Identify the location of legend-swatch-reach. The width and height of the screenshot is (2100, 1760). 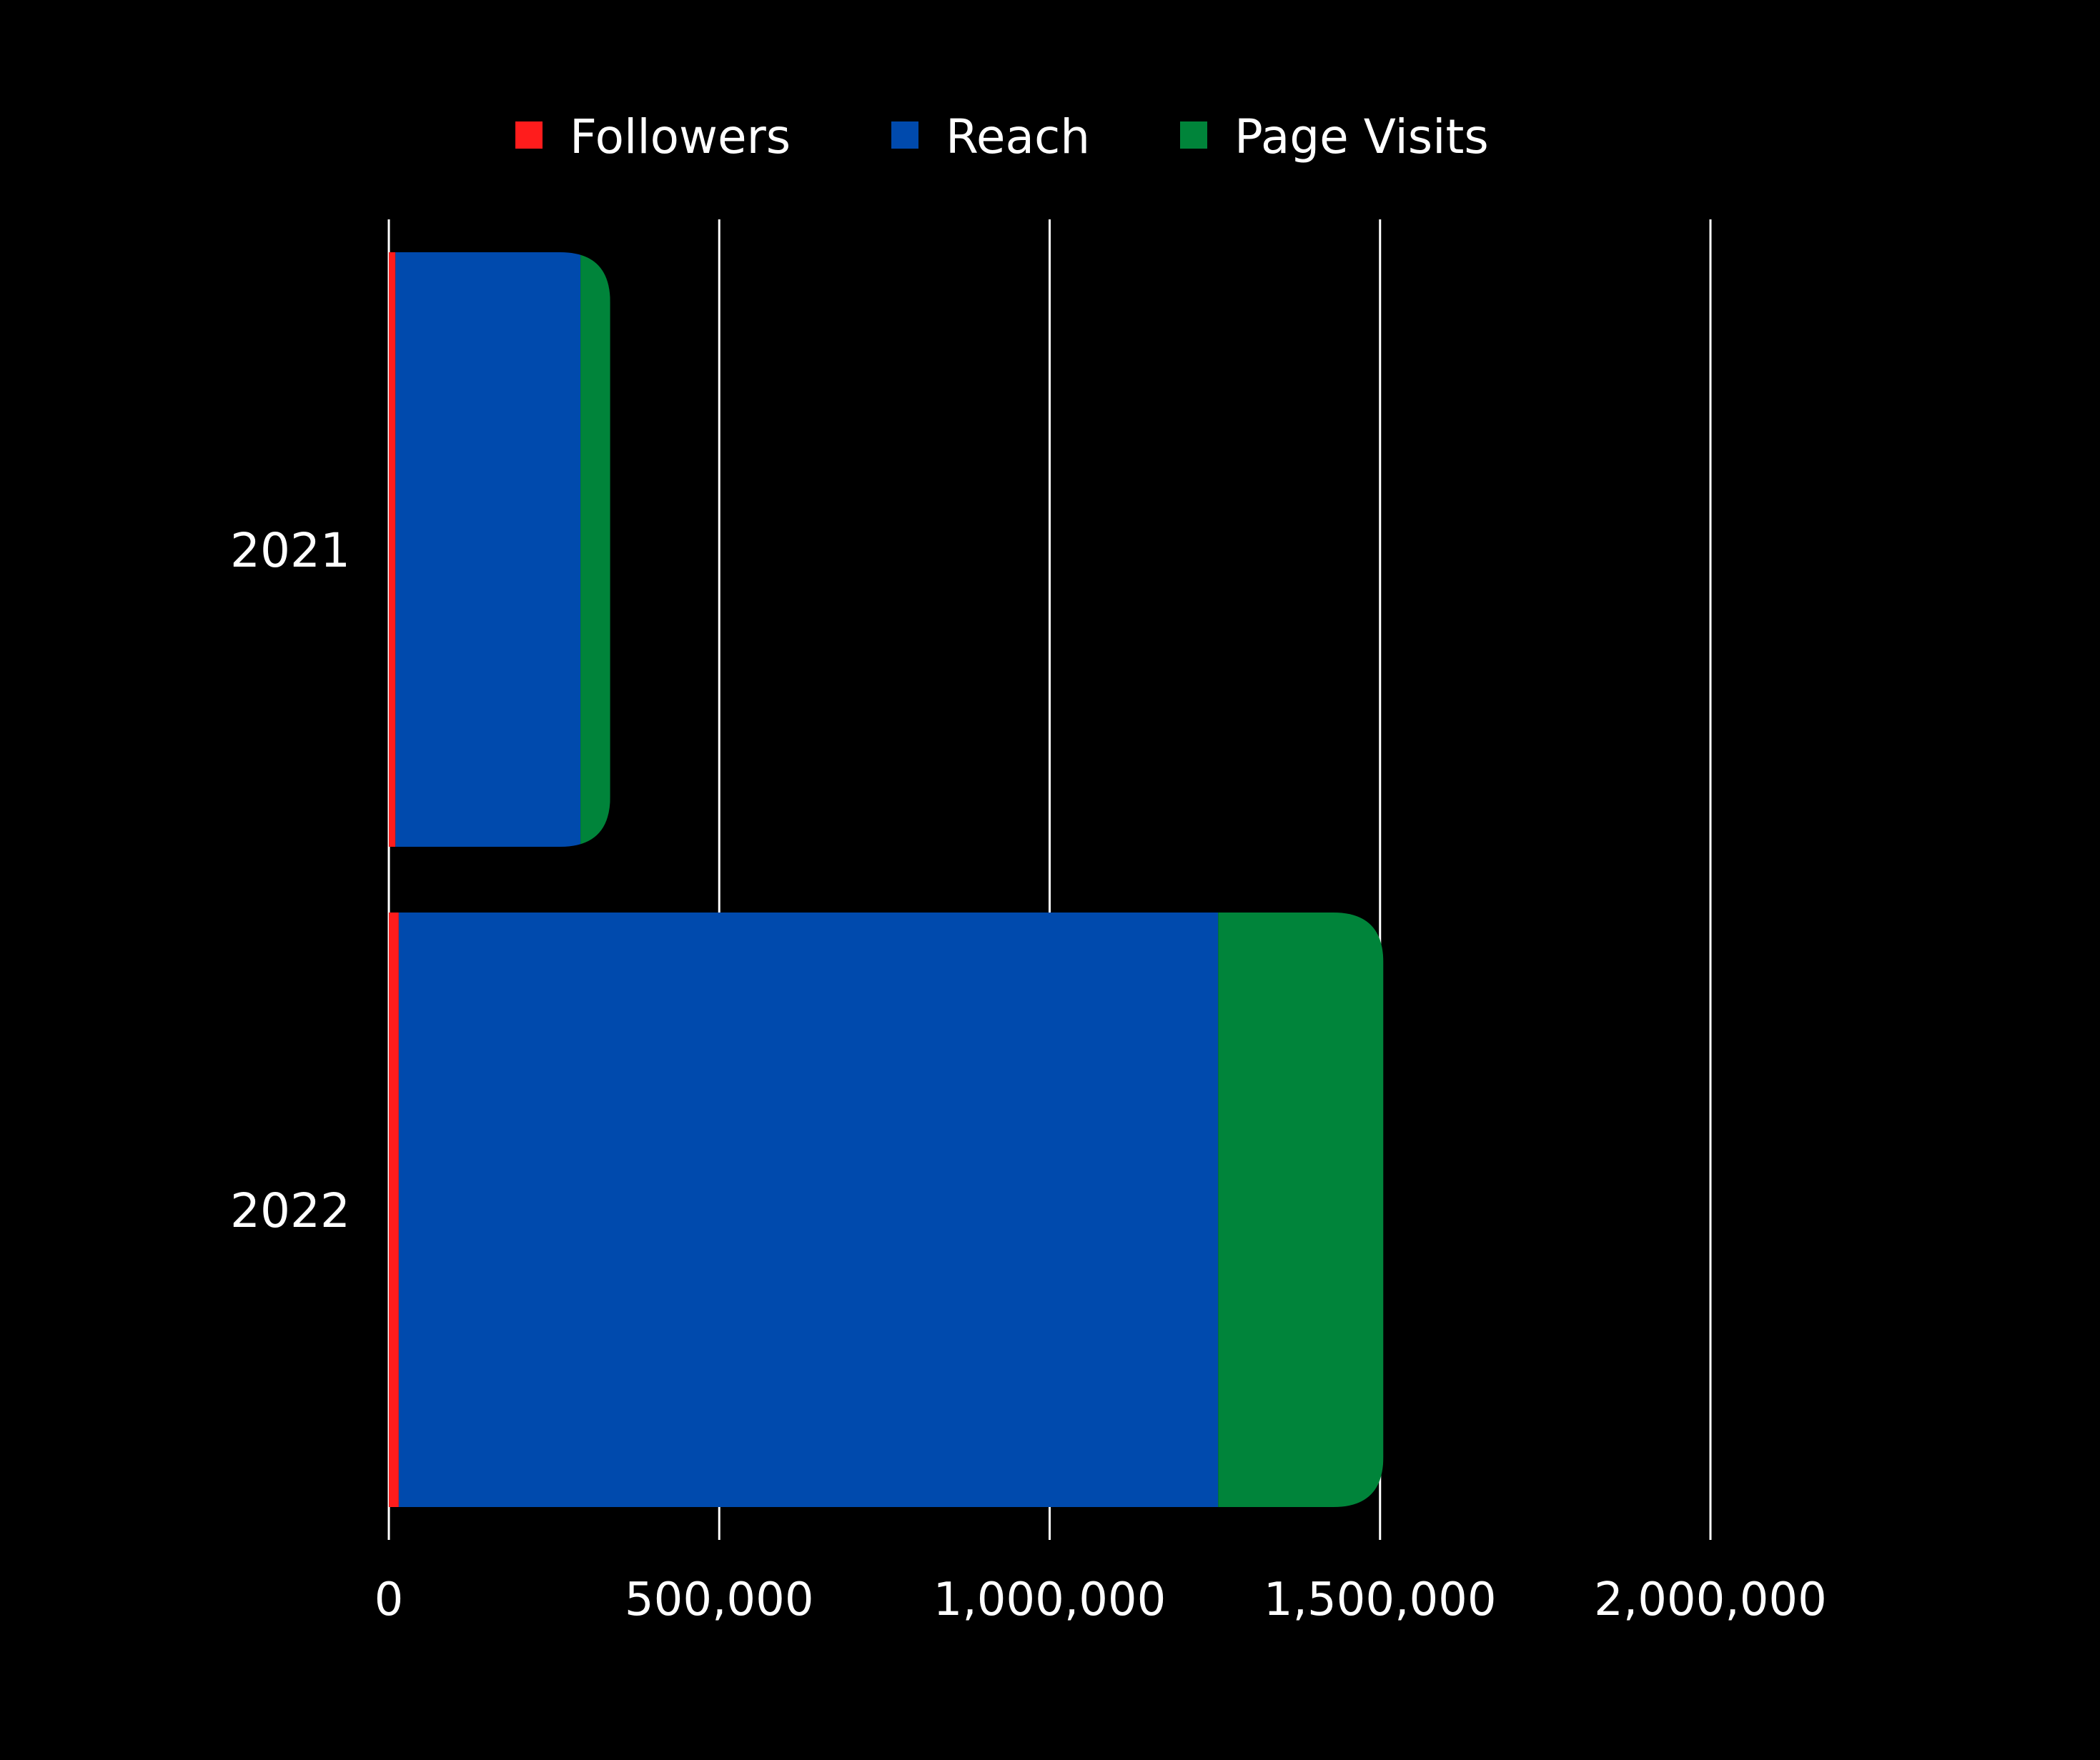
(905, 135).